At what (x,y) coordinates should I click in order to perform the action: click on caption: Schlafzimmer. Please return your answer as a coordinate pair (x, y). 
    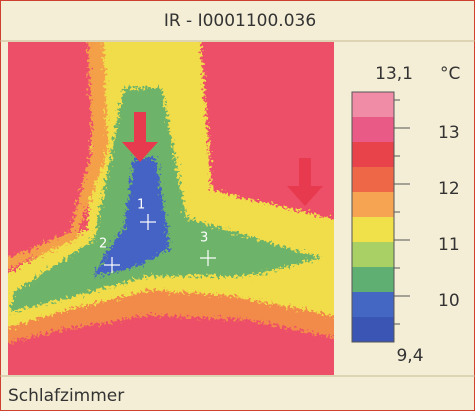
    Looking at the image, I should click on (66, 396).